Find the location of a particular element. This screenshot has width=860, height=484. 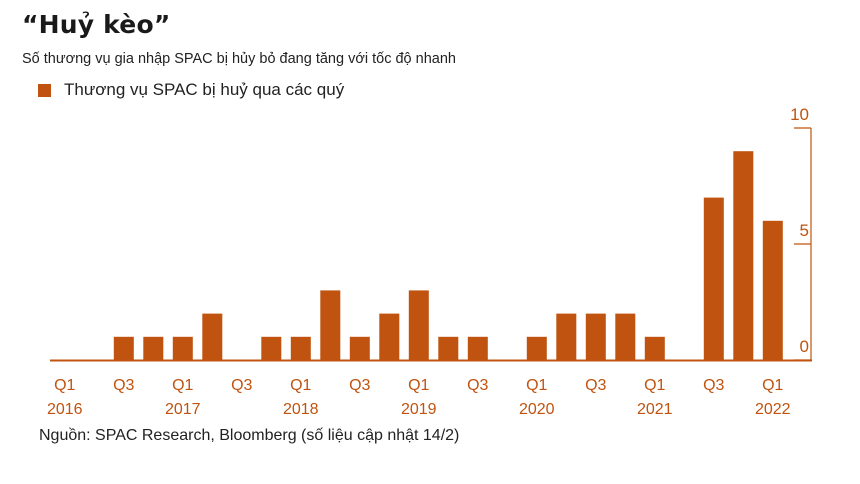

chart-title: “Huỷ kèo” is located at coordinates (96, 24).